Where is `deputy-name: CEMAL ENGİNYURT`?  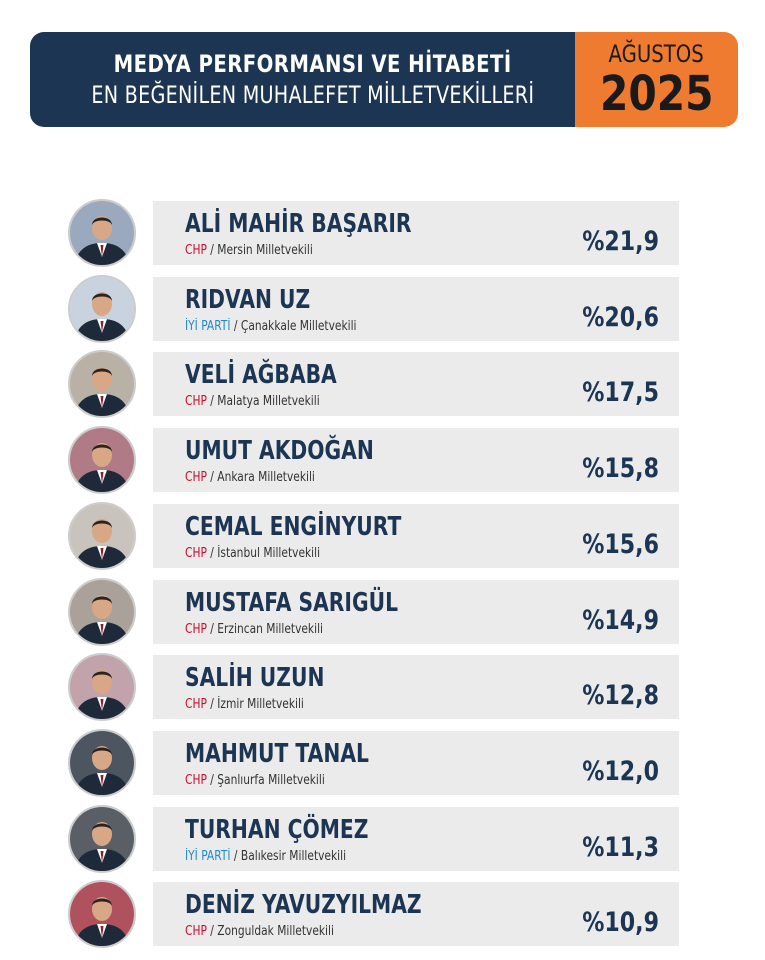 deputy-name: CEMAL ENGİNYURT is located at coordinates (293, 527).